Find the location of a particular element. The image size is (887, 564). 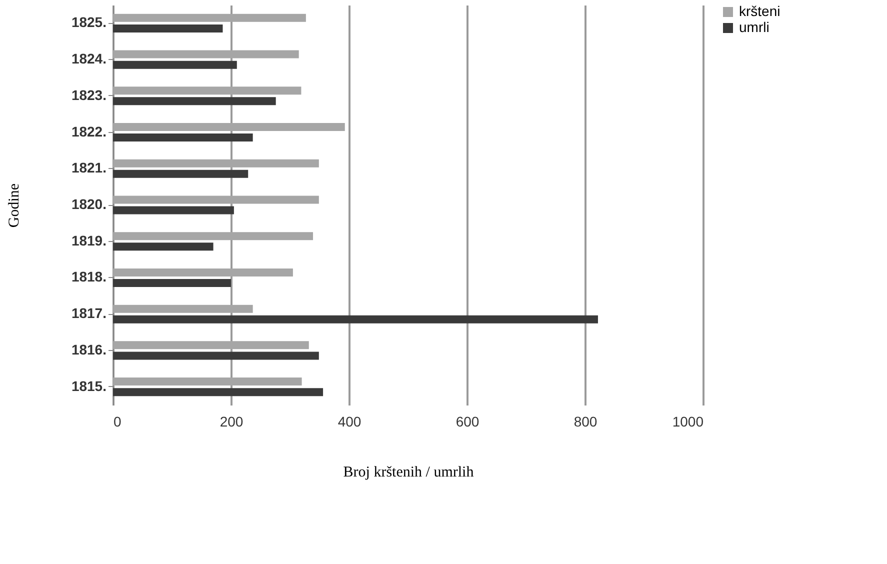

x-tick-label: 0 is located at coordinates (118, 422).